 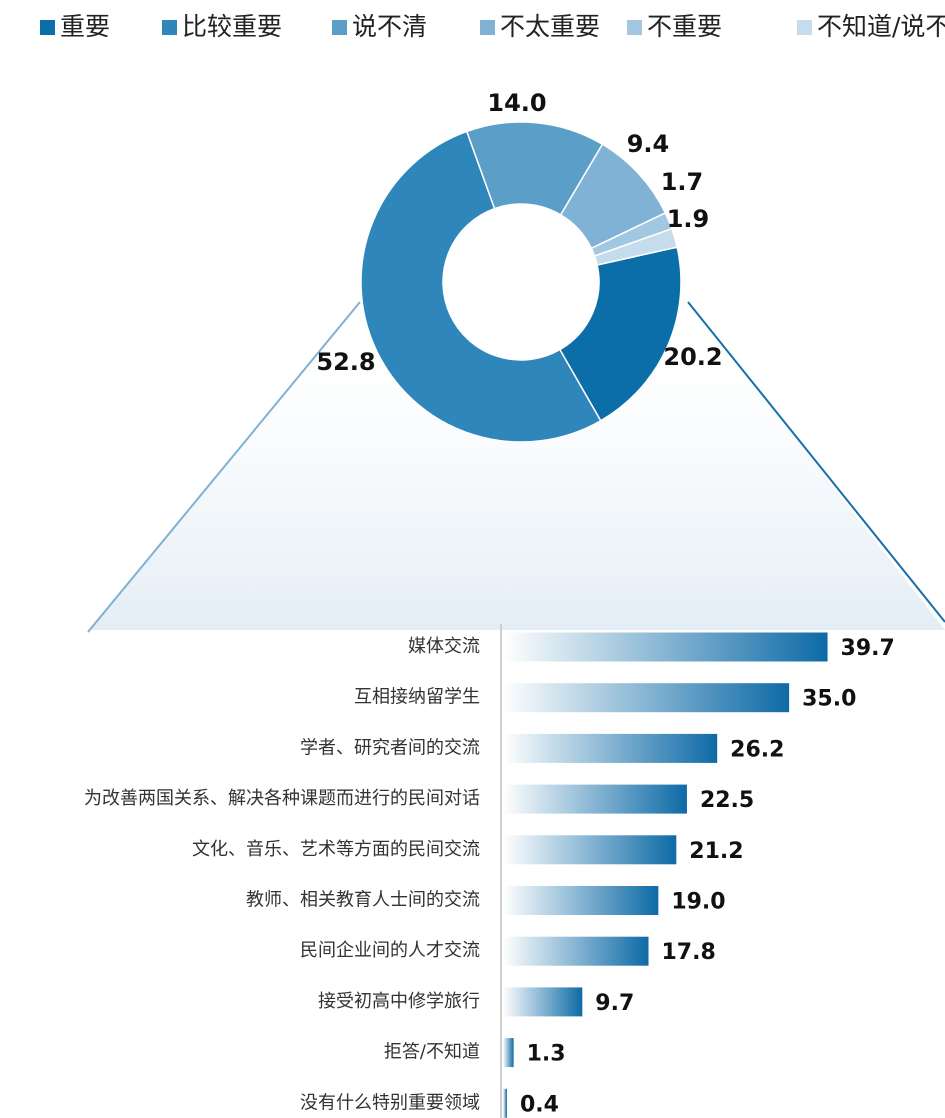 What do you see at coordinates (390, 1102) in the screenshot?
I see `bar-category-label: 没有什么特别重要领域` at bounding box center [390, 1102].